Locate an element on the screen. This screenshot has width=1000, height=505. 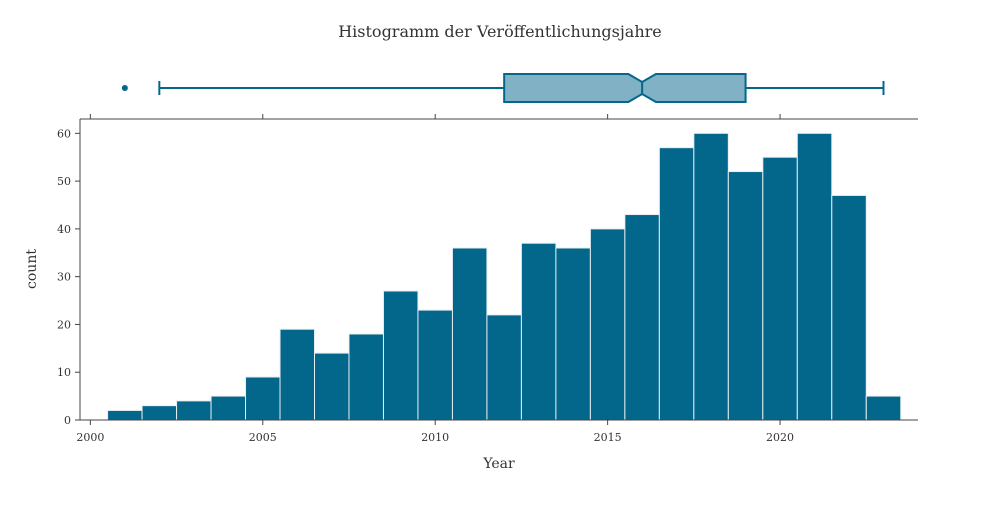
y-axis-title: count is located at coordinates (32, 269).